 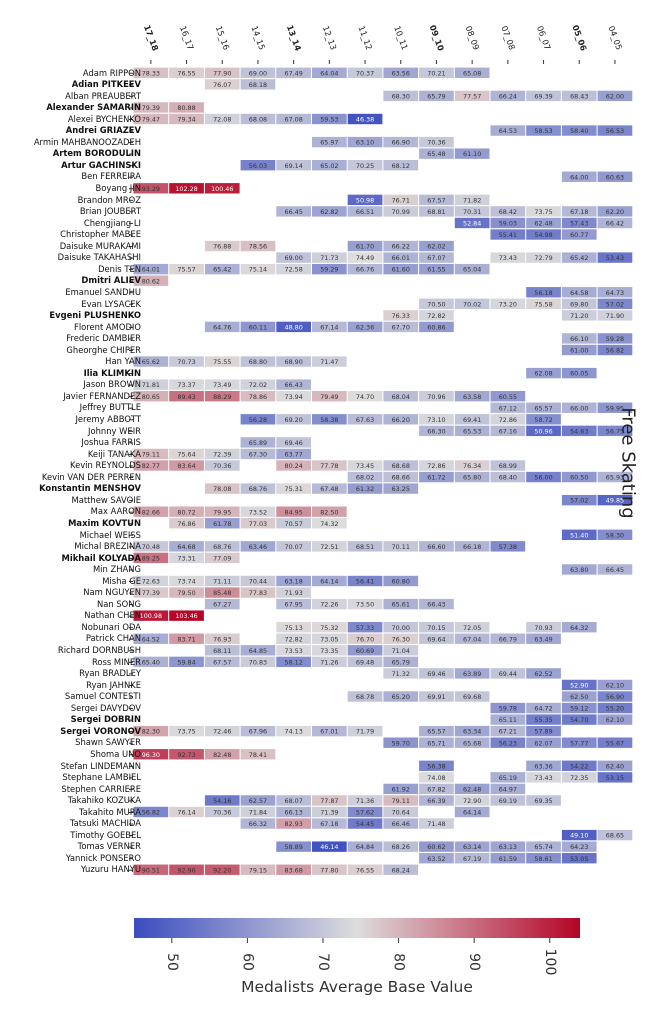 I want to click on cell-value-label: 65.42, so click(x=579, y=258).